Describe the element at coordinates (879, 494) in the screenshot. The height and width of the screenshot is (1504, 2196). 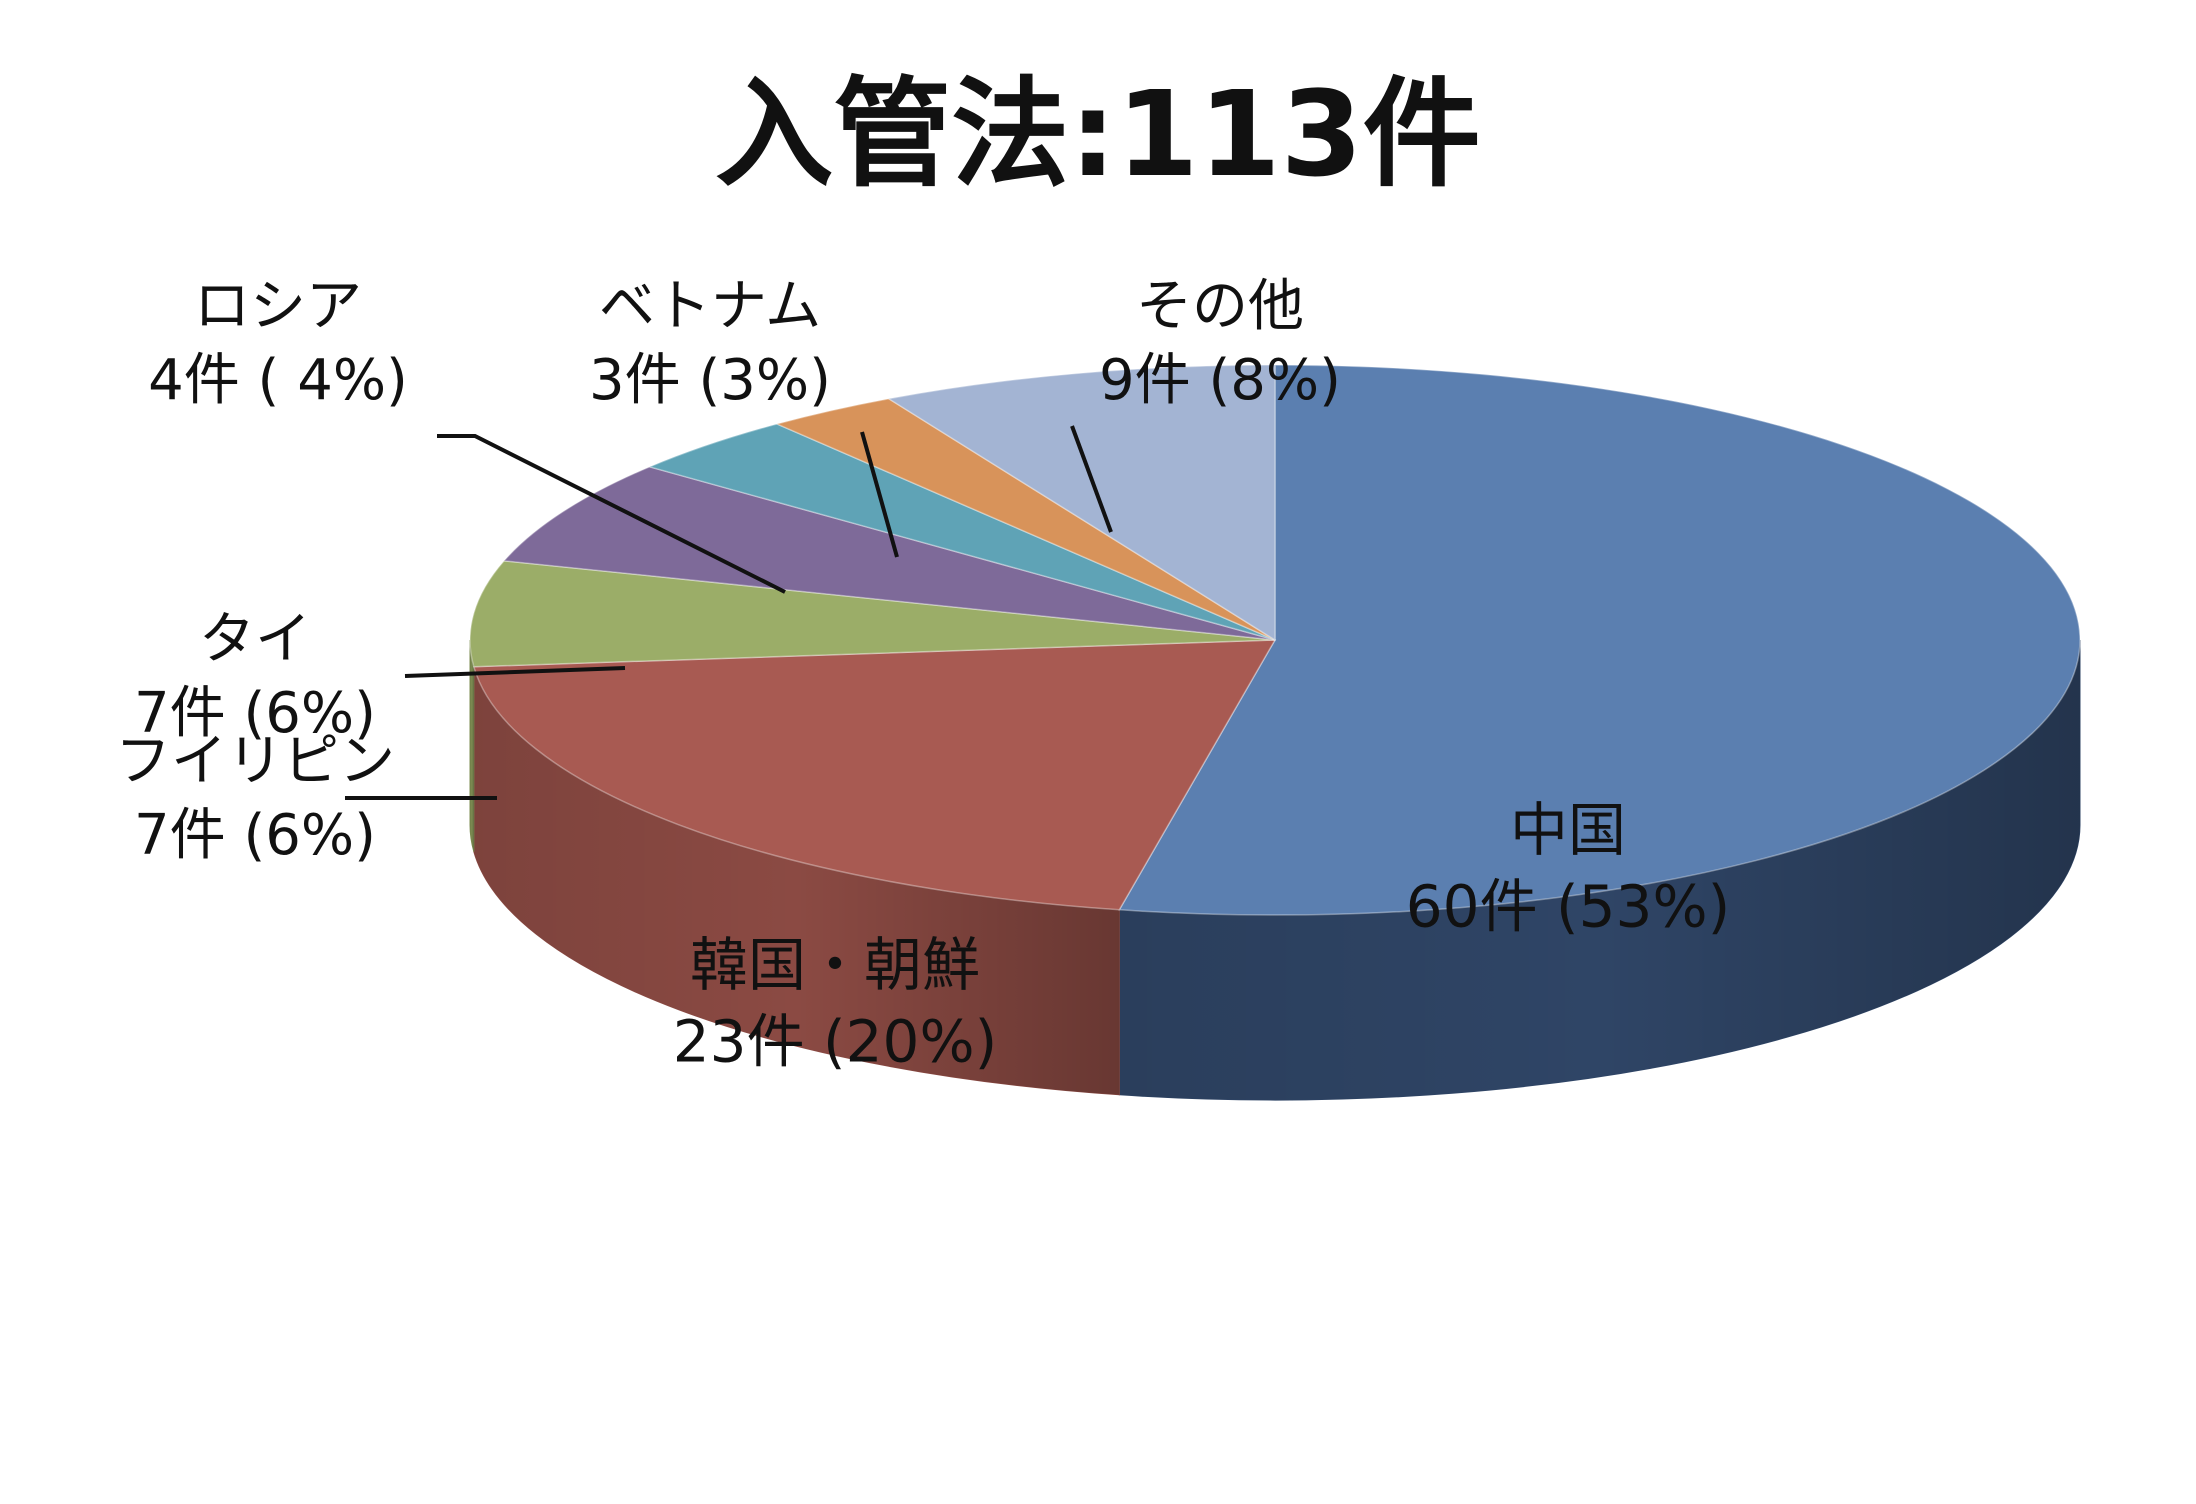
I see `slice-6-leader-line` at that location.